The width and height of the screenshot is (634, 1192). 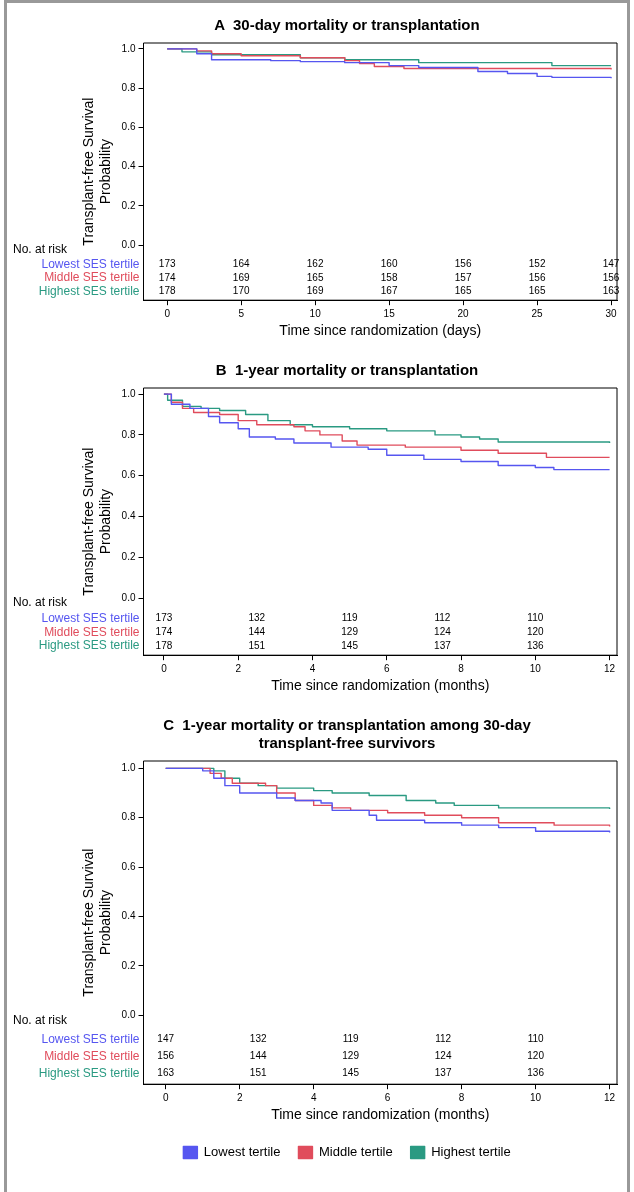 What do you see at coordinates (238, 668) in the screenshot?
I see `x-tick-label: 2` at bounding box center [238, 668].